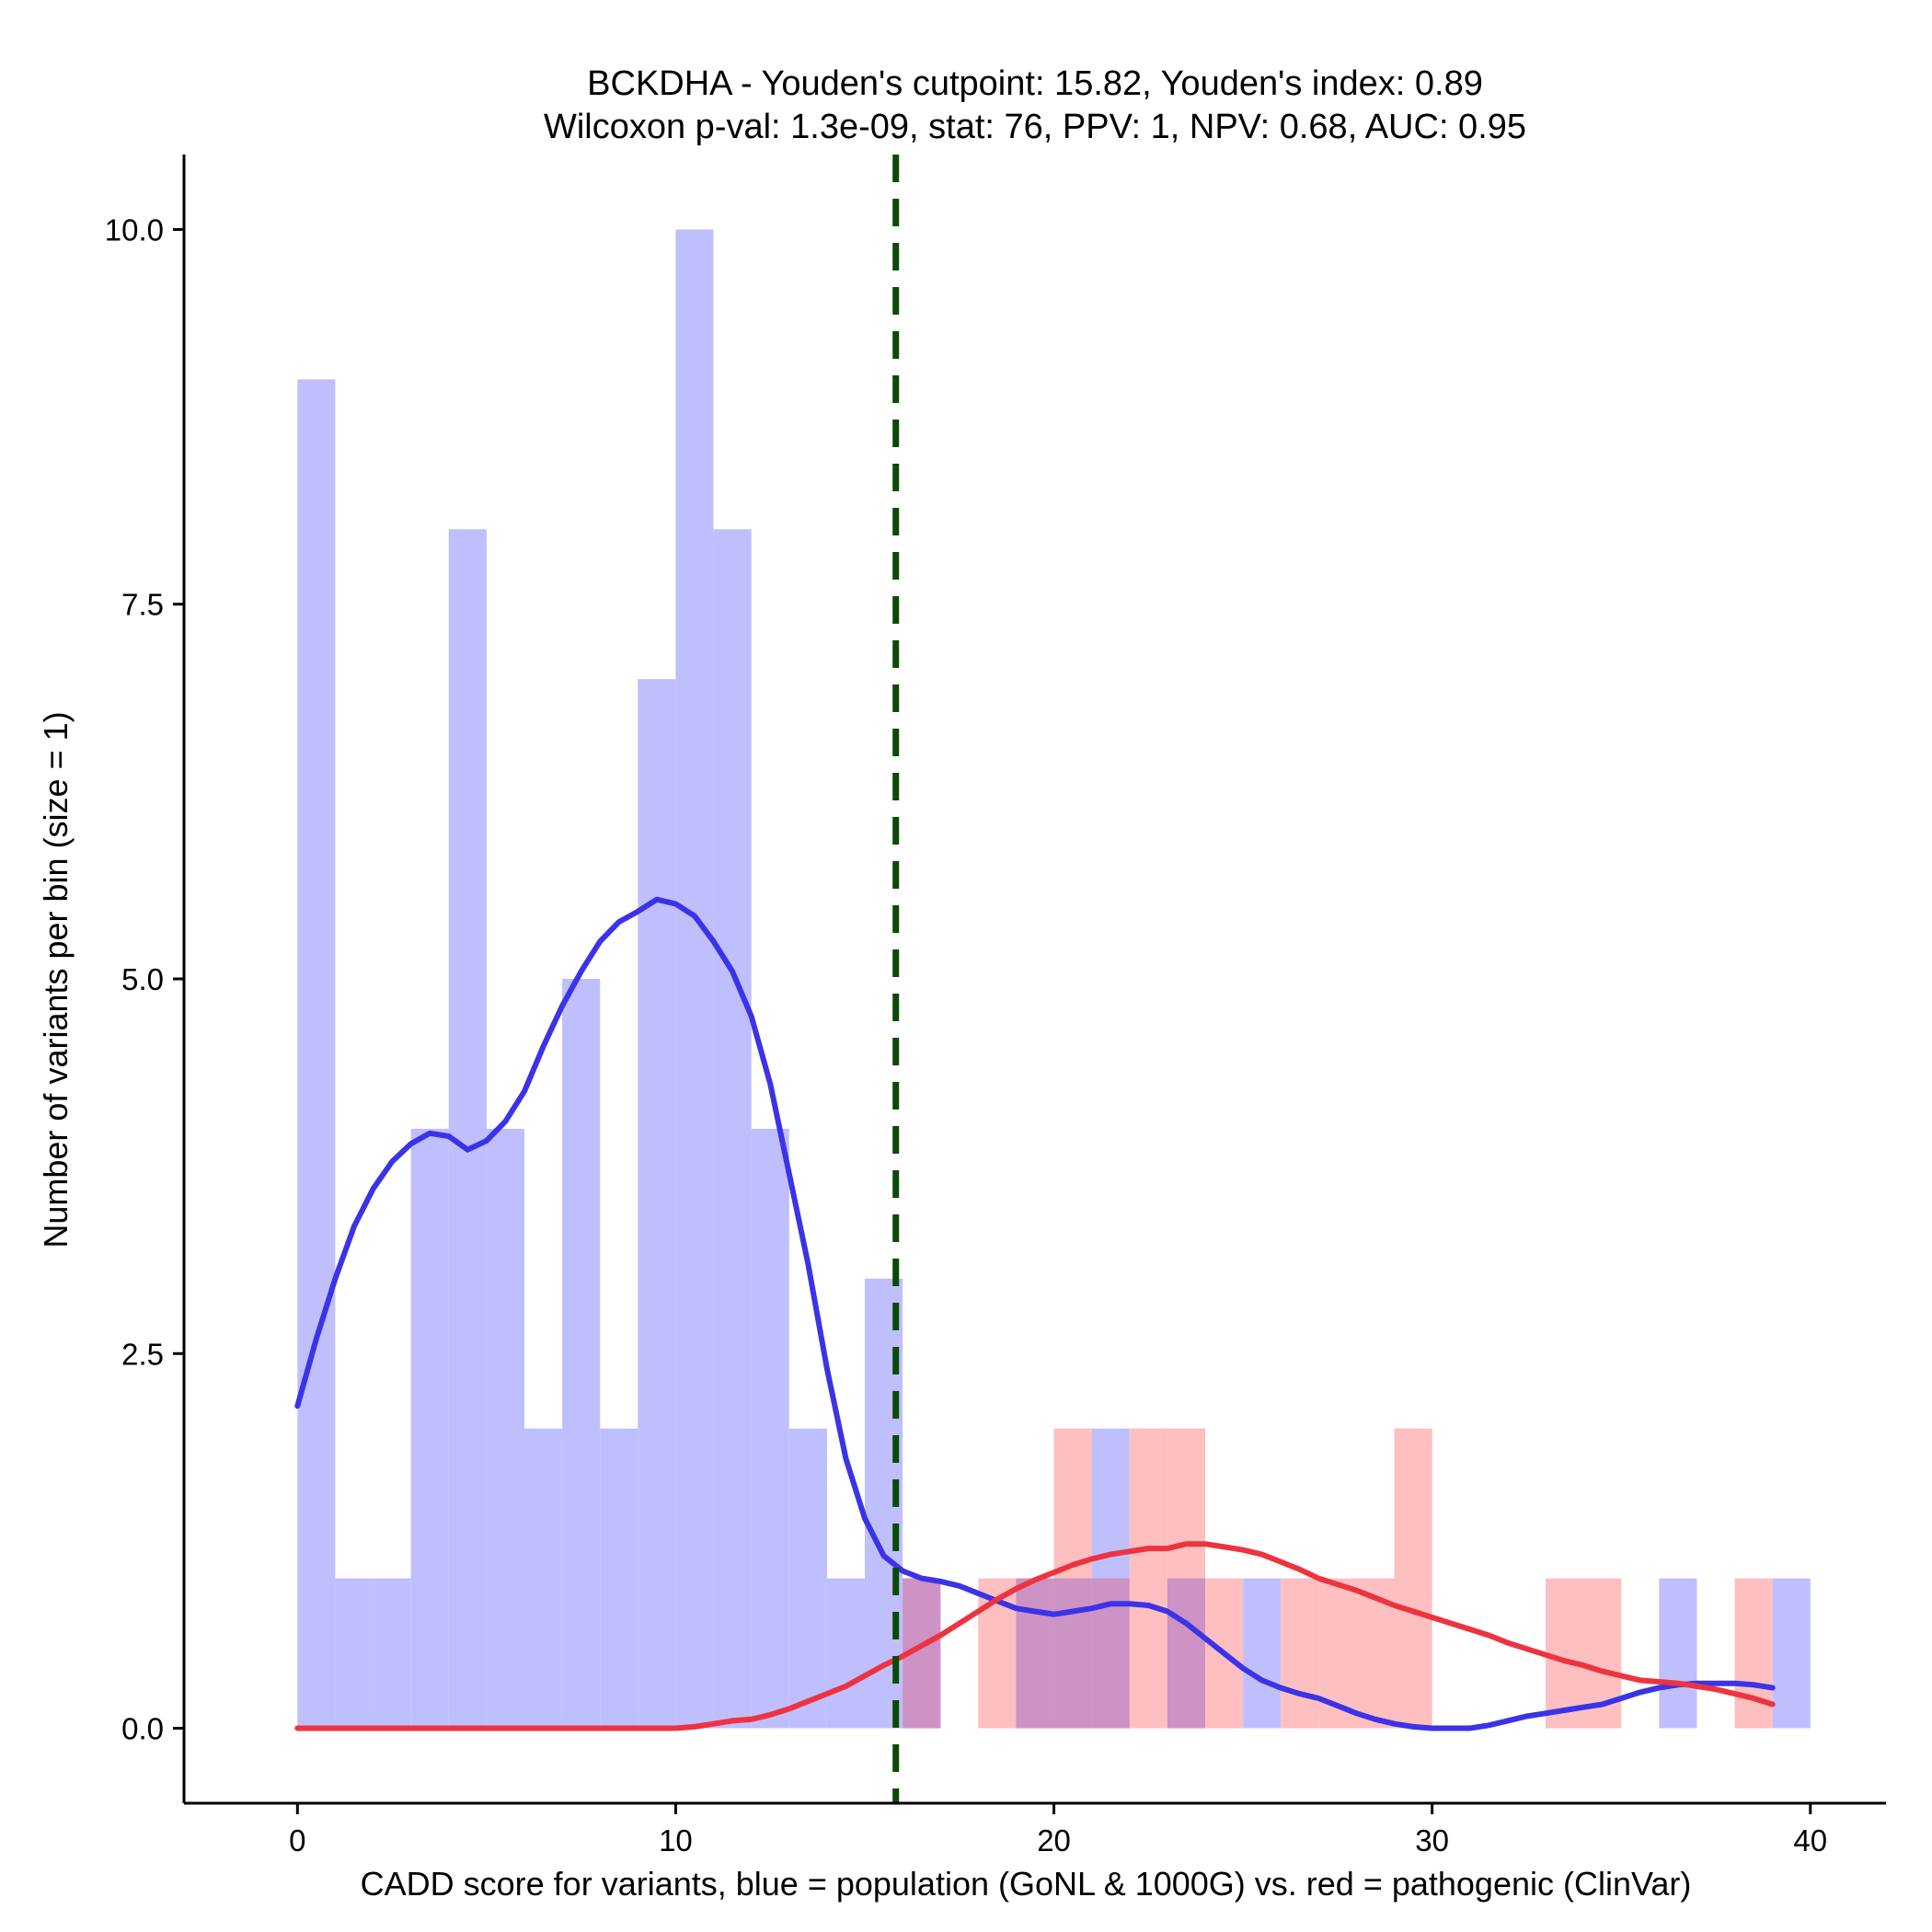 The height and width of the screenshot is (1932, 1932). What do you see at coordinates (1810, 1840) in the screenshot?
I see `x-tick-label-4: 40` at bounding box center [1810, 1840].